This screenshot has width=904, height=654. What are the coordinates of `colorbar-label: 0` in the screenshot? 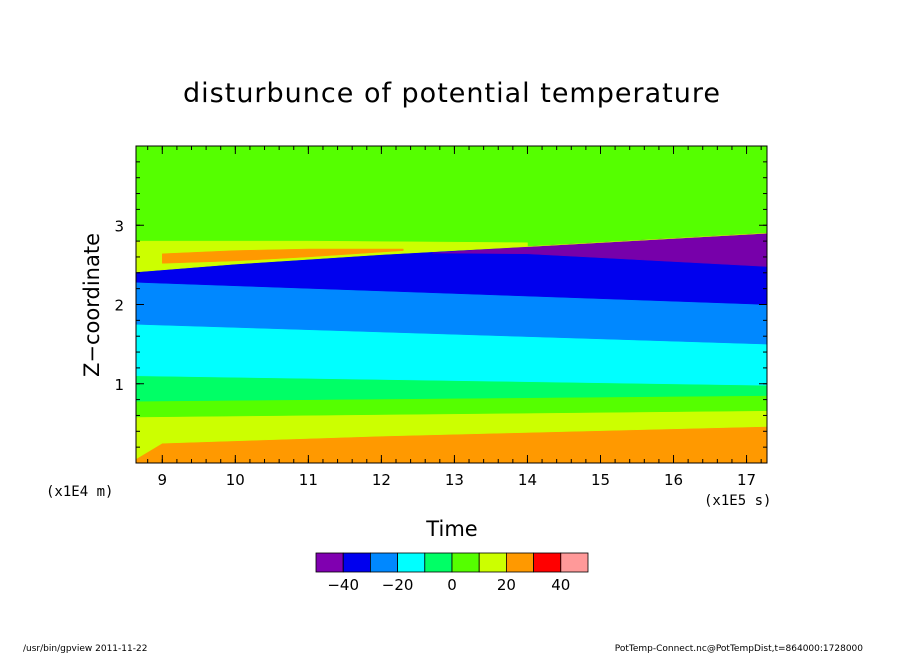 It's located at (452, 585).